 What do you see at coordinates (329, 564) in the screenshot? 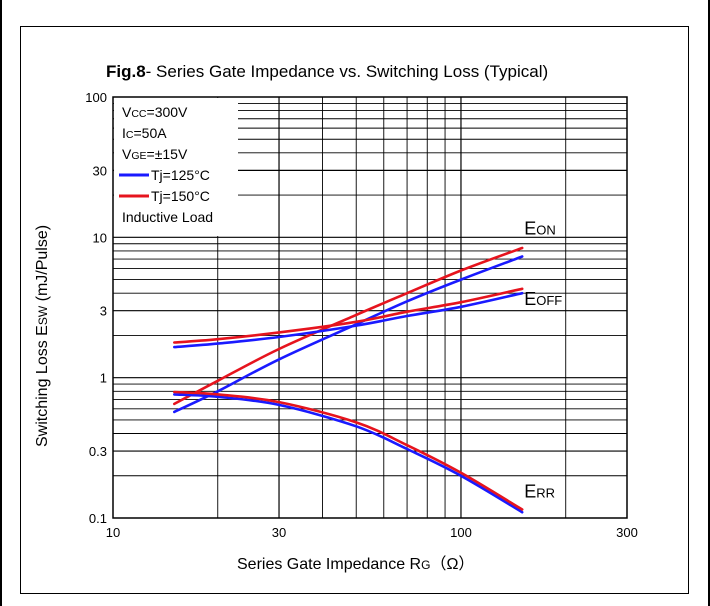
I see `x-axis-label-text: Series Gate Impedance R` at bounding box center [329, 564].